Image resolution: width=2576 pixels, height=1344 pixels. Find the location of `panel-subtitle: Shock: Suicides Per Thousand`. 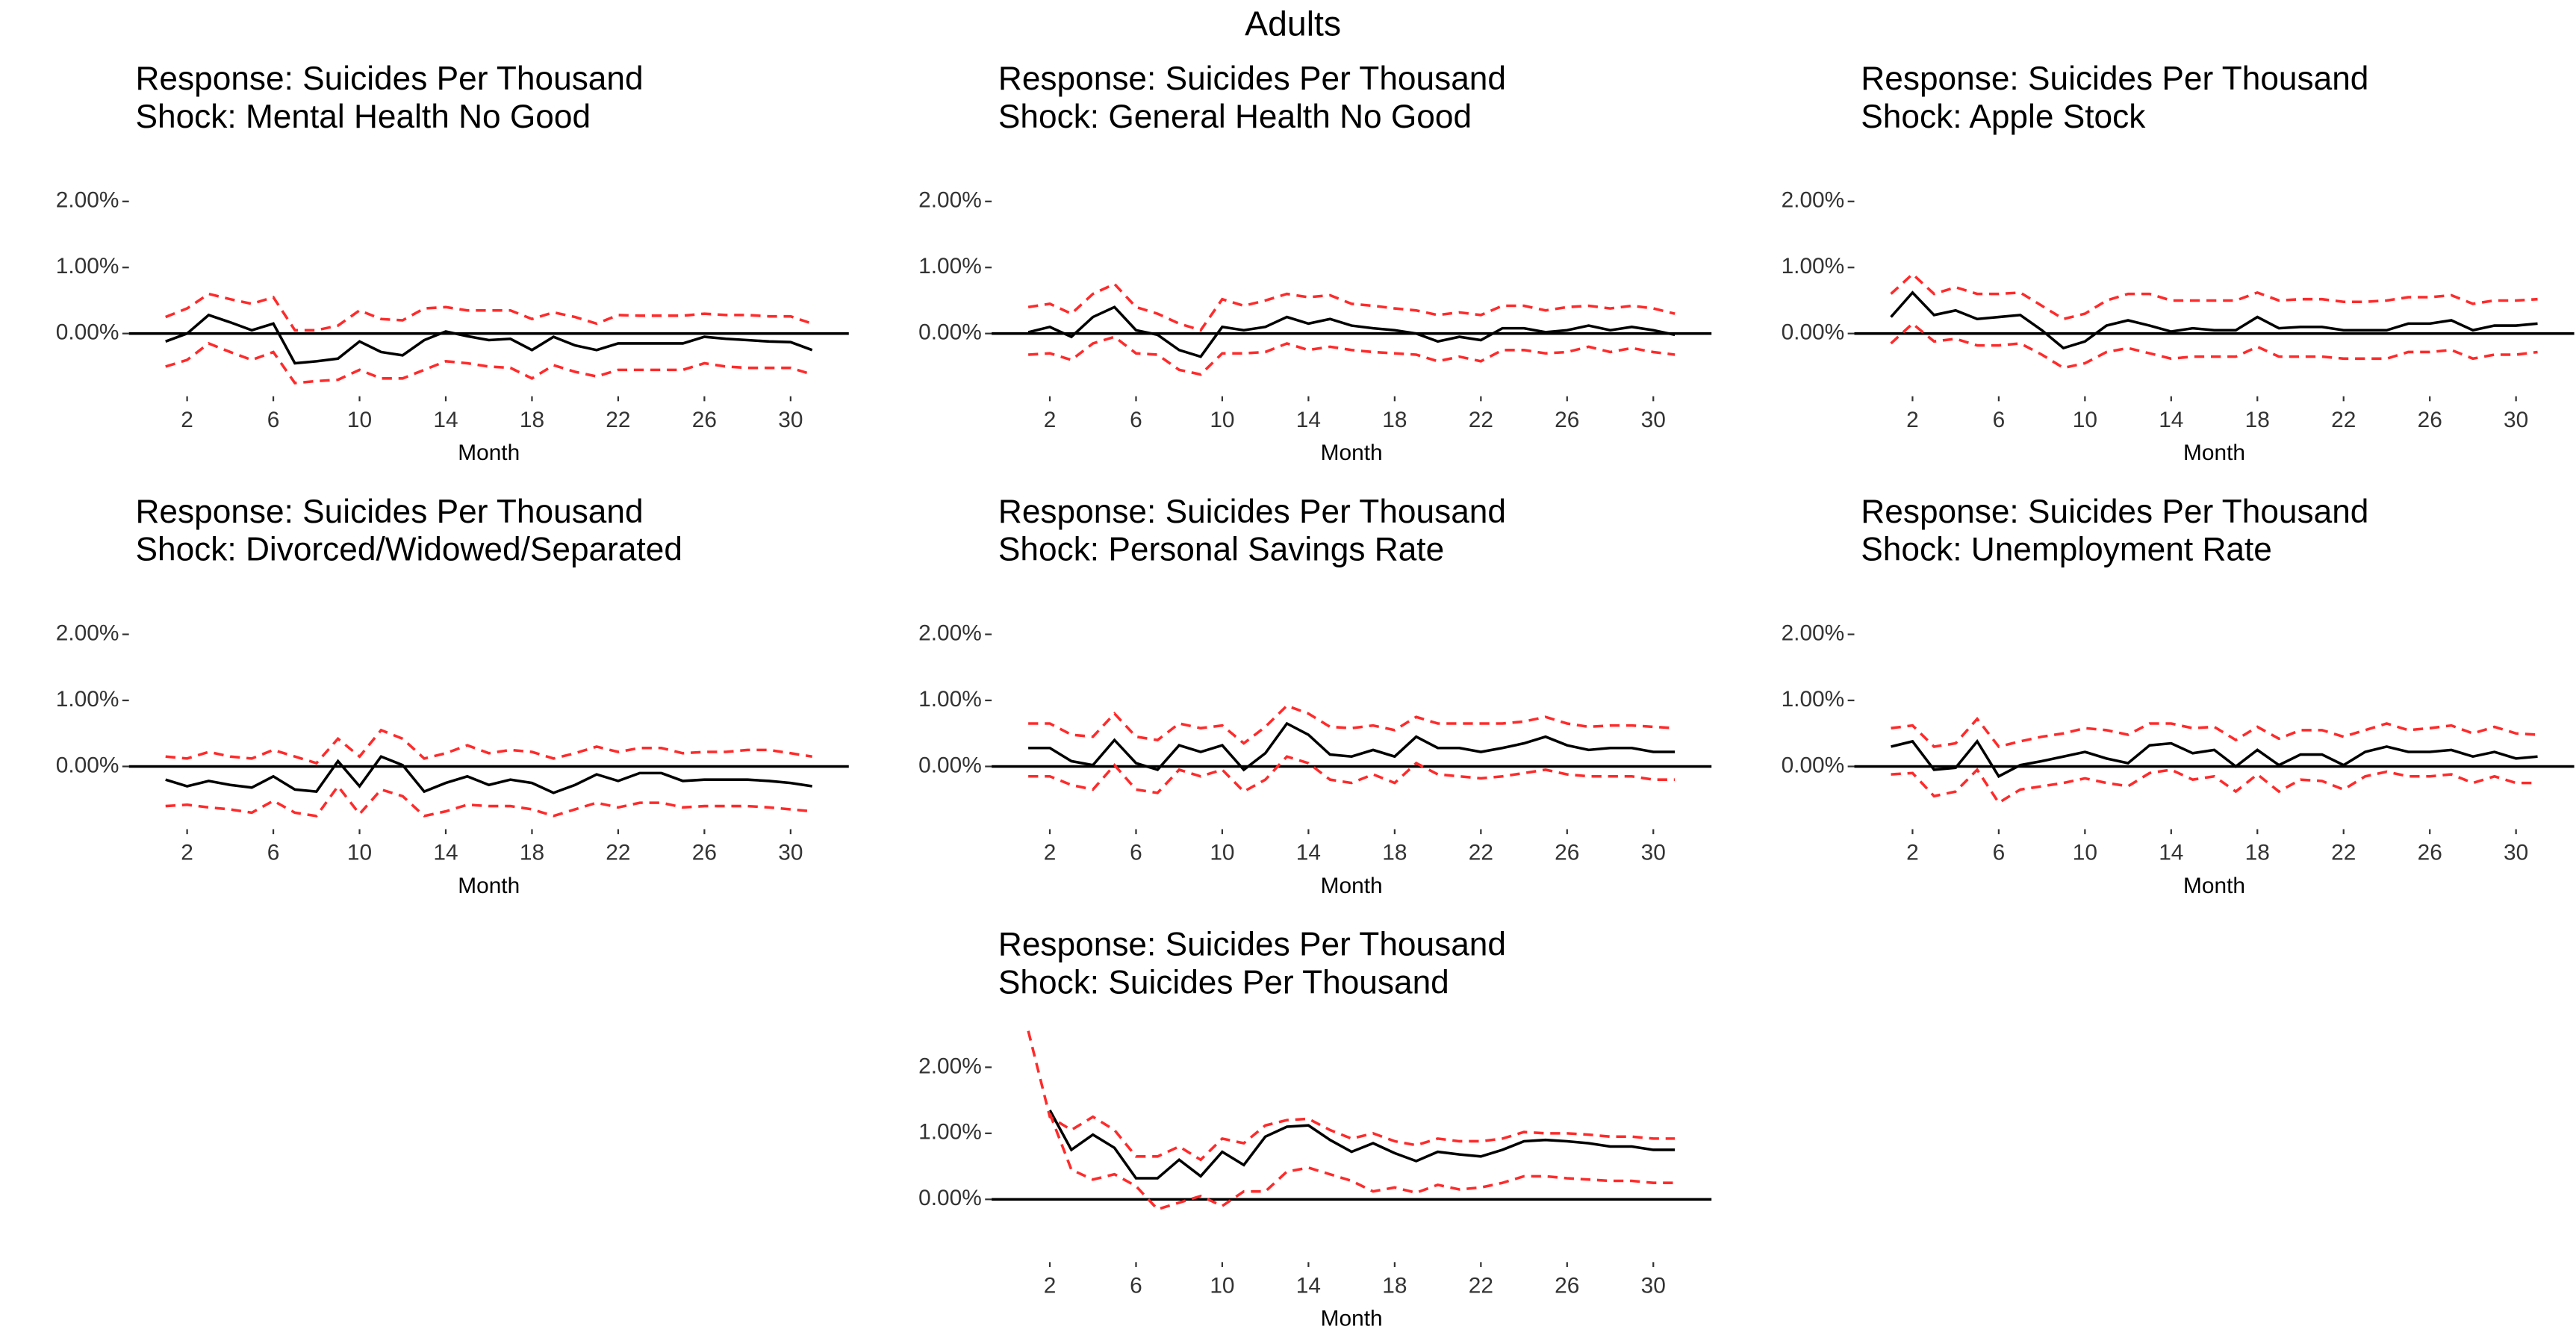

panel-subtitle: Shock: Suicides Per Thousand is located at coordinates (1223, 983).